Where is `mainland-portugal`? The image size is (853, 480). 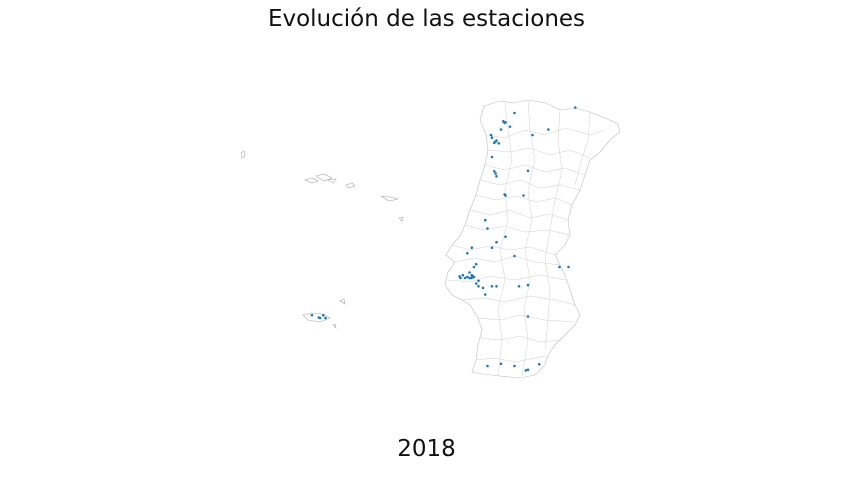 mainland-portugal is located at coordinates (532, 239).